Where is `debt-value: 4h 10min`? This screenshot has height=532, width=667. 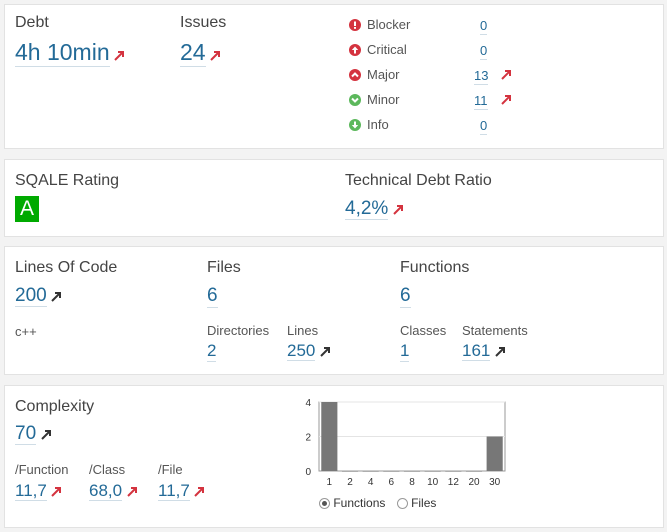
debt-value: 4h 10min is located at coordinates (62, 53).